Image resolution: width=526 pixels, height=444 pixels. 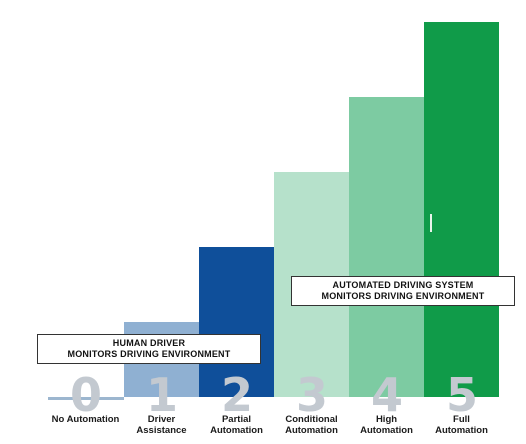 I want to click on level-3-number: 3, so click(x=311, y=395).